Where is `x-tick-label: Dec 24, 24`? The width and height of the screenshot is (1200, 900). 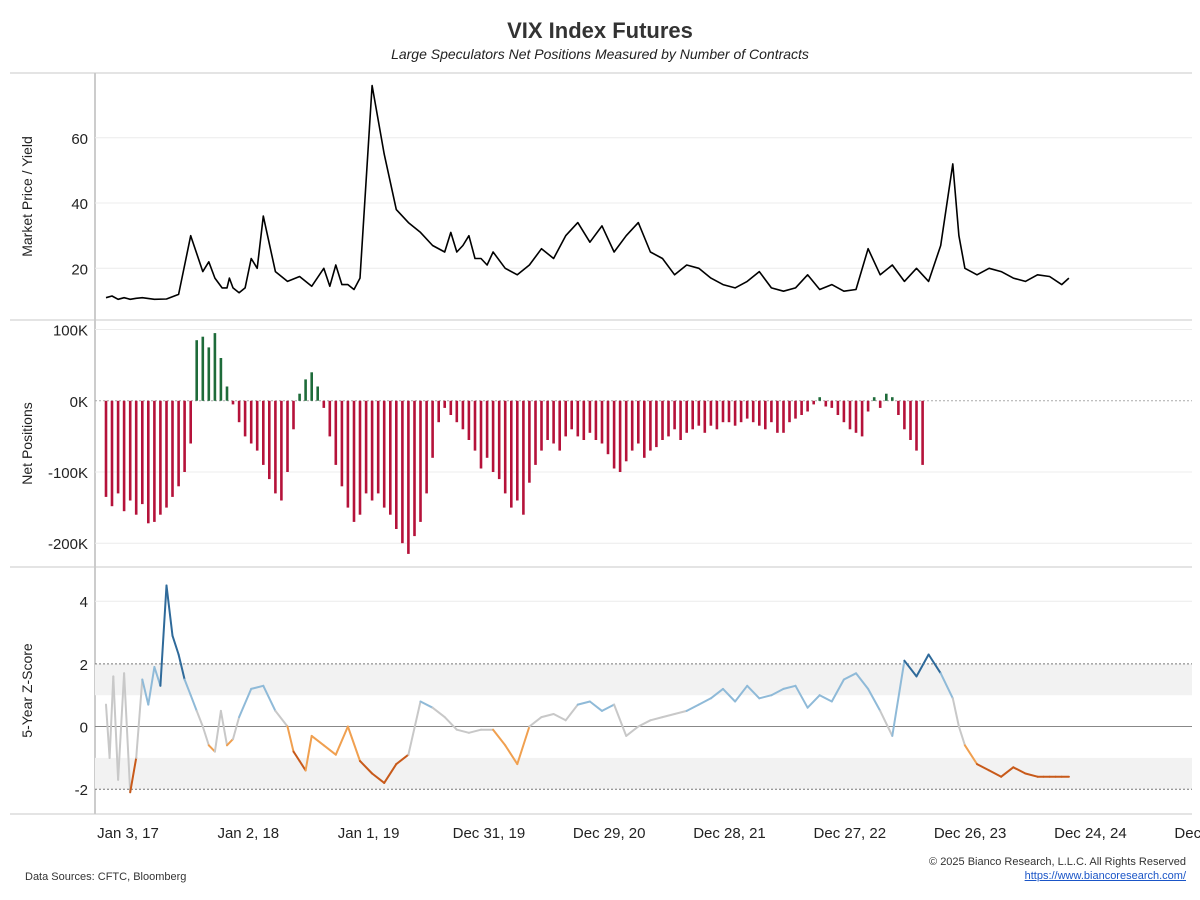 x-tick-label: Dec 24, 24 is located at coordinates (1090, 833).